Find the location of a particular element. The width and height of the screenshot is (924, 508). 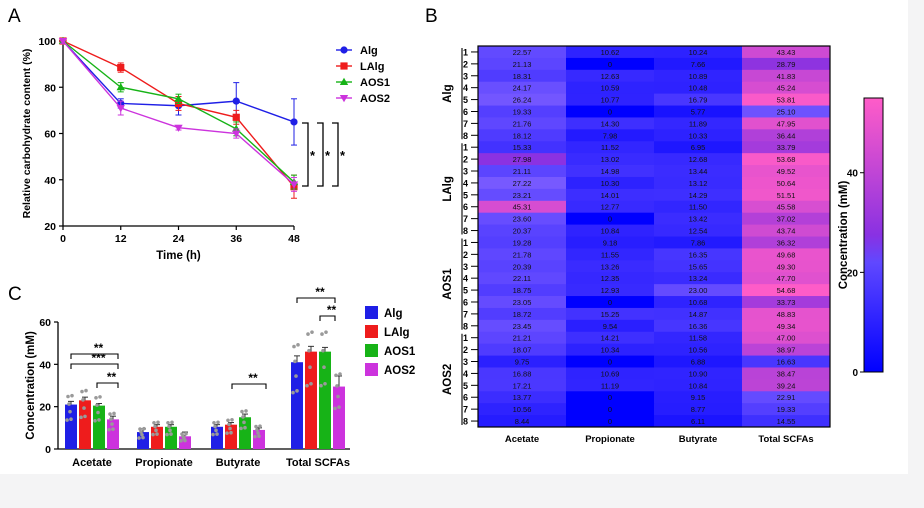

row-label: 8 is located at coordinates (465, 422).